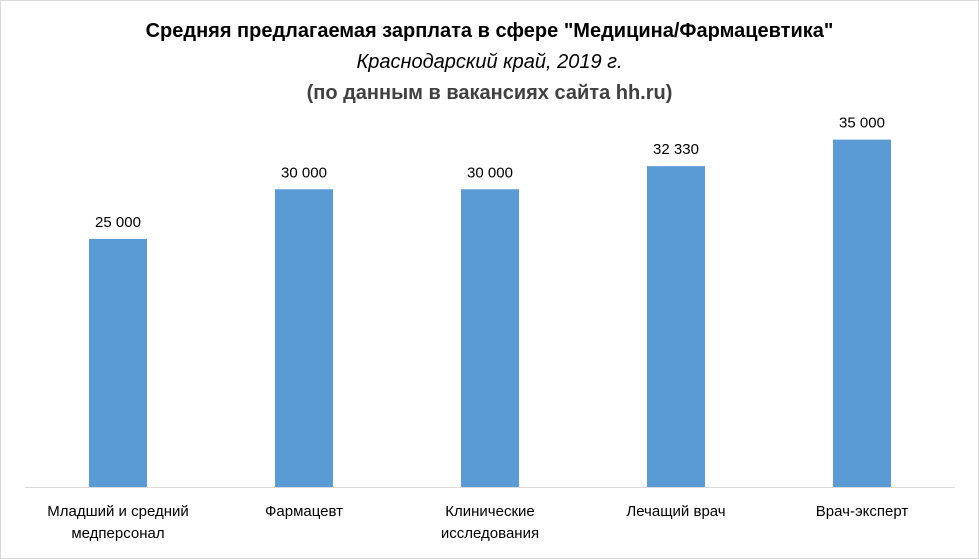 The height and width of the screenshot is (559, 979). Describe the element at coordinates (489, 93) in the screenshot. I see `chart-source-note: (по данным в вакансиях сайта hh.ru)` at that location.